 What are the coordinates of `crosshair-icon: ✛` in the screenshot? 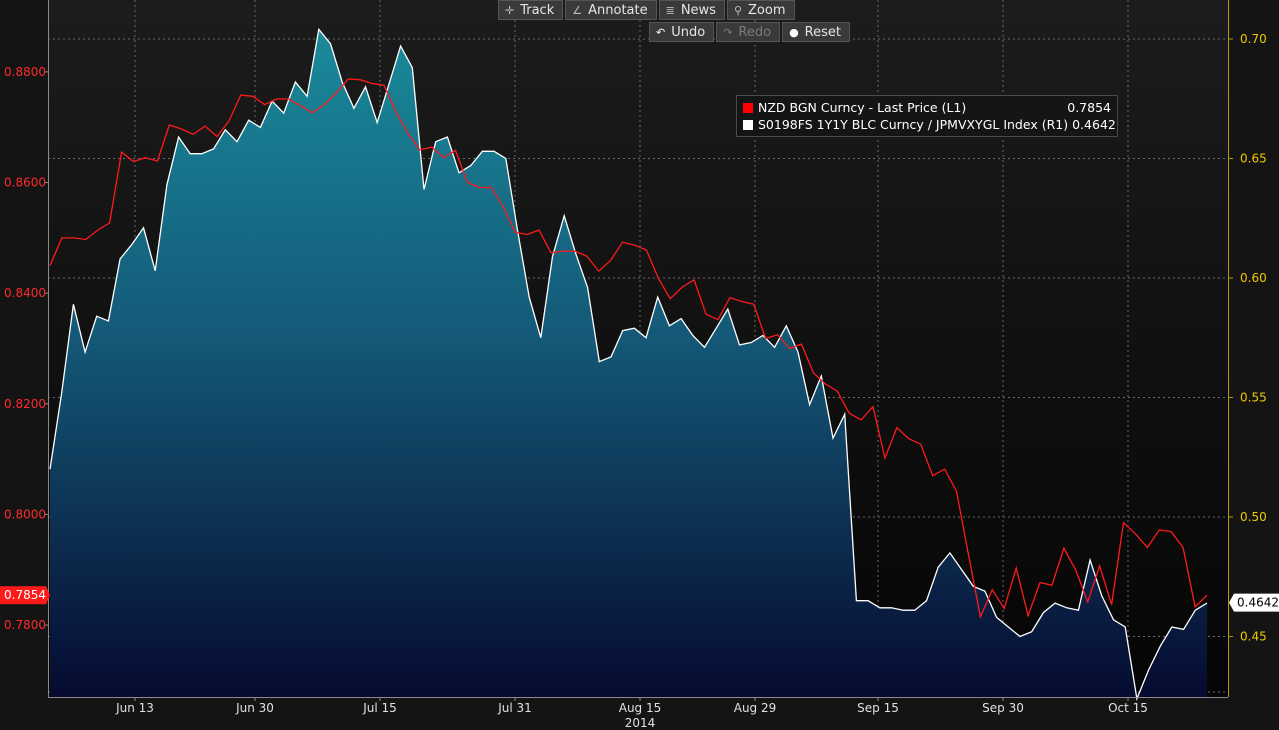 It's located at (510, 10).